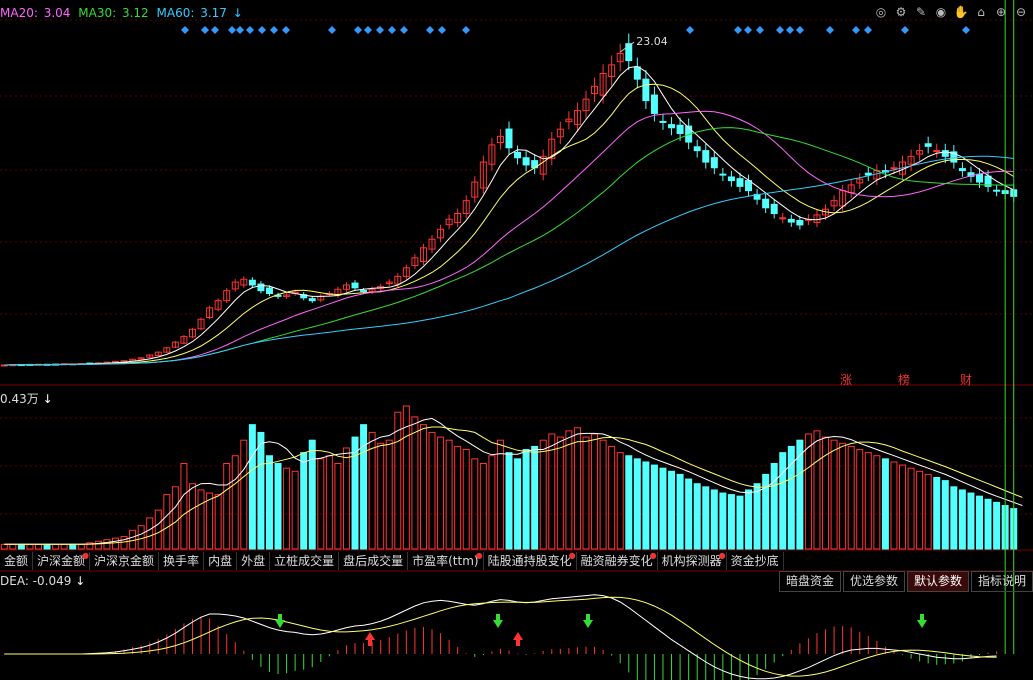 This screenshot has height=680, width=1033. Describe the element at coordinates (652, 41) in the screenshot. I see `peak-price-label: 23.04` at that location.